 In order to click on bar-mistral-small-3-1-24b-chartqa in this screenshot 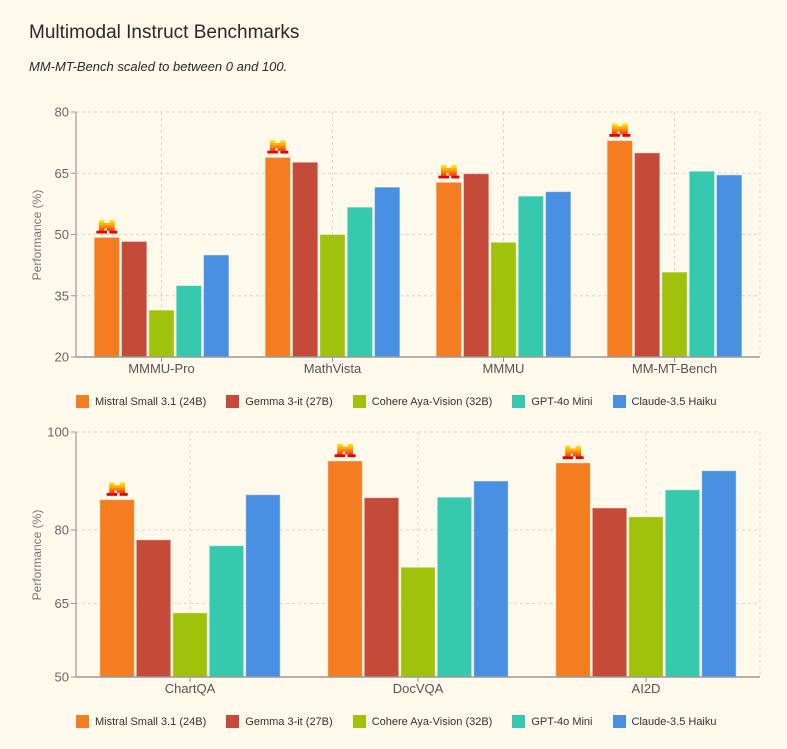, I will do `click(117, 588)`.